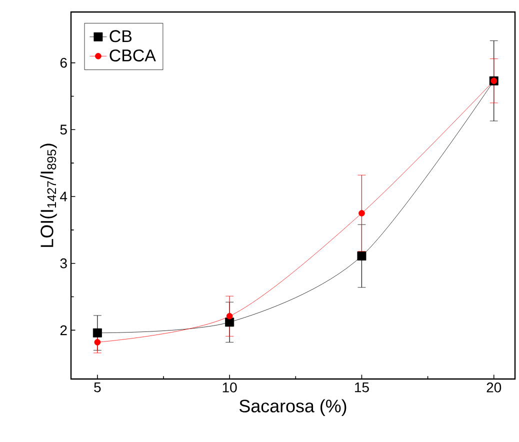 The height and width of the screenshot is (442, 519). What do you see at coordinates (133, 55) in the screenshot?
I see `legend-label: CBCA` at bounding box center [133, 55].